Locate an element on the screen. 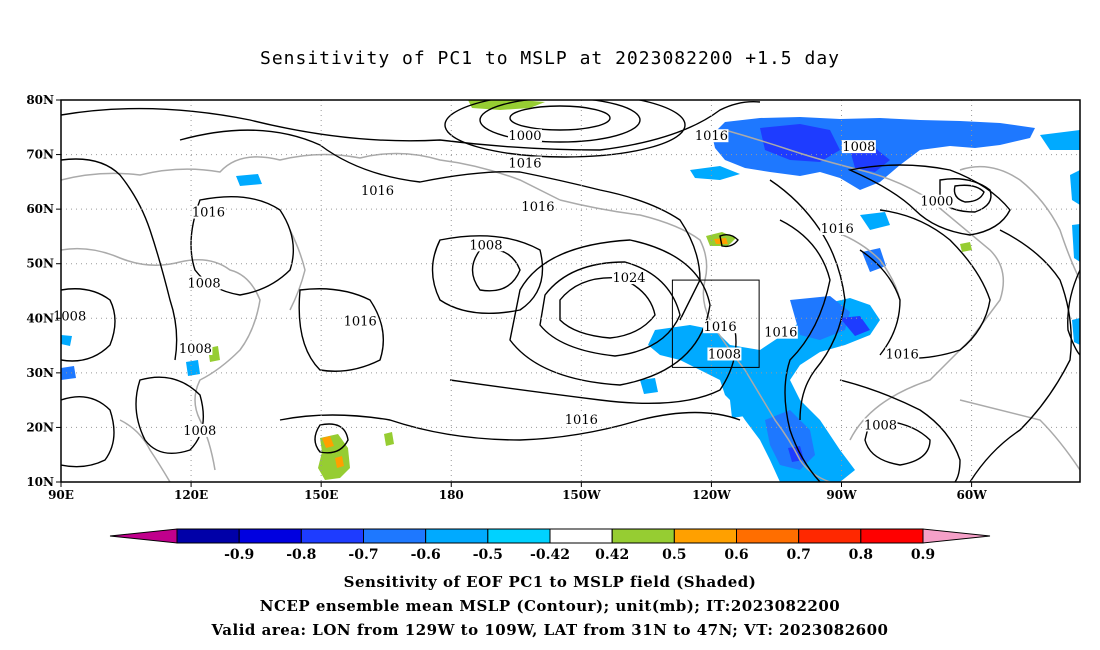 This screenshot has width=1100, height=650. colorbar-tick-label: -0.5 is located at coordinates (488, 555).